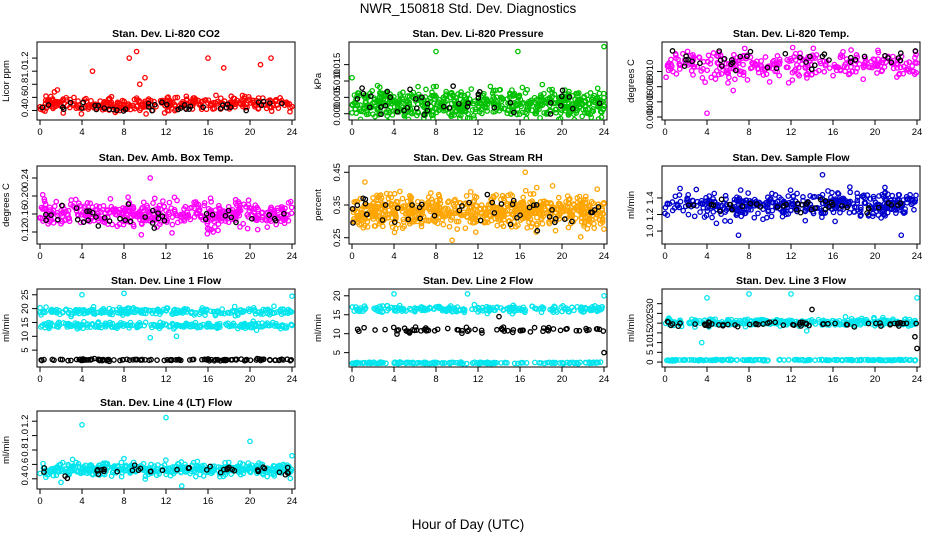 Image resolution: width=936 pixels, height=540 pixels. What do you see at coordinates (6, 328) in the screenshot?
I see `y-axis-label: ml/min` at bounding box center [6, 328].